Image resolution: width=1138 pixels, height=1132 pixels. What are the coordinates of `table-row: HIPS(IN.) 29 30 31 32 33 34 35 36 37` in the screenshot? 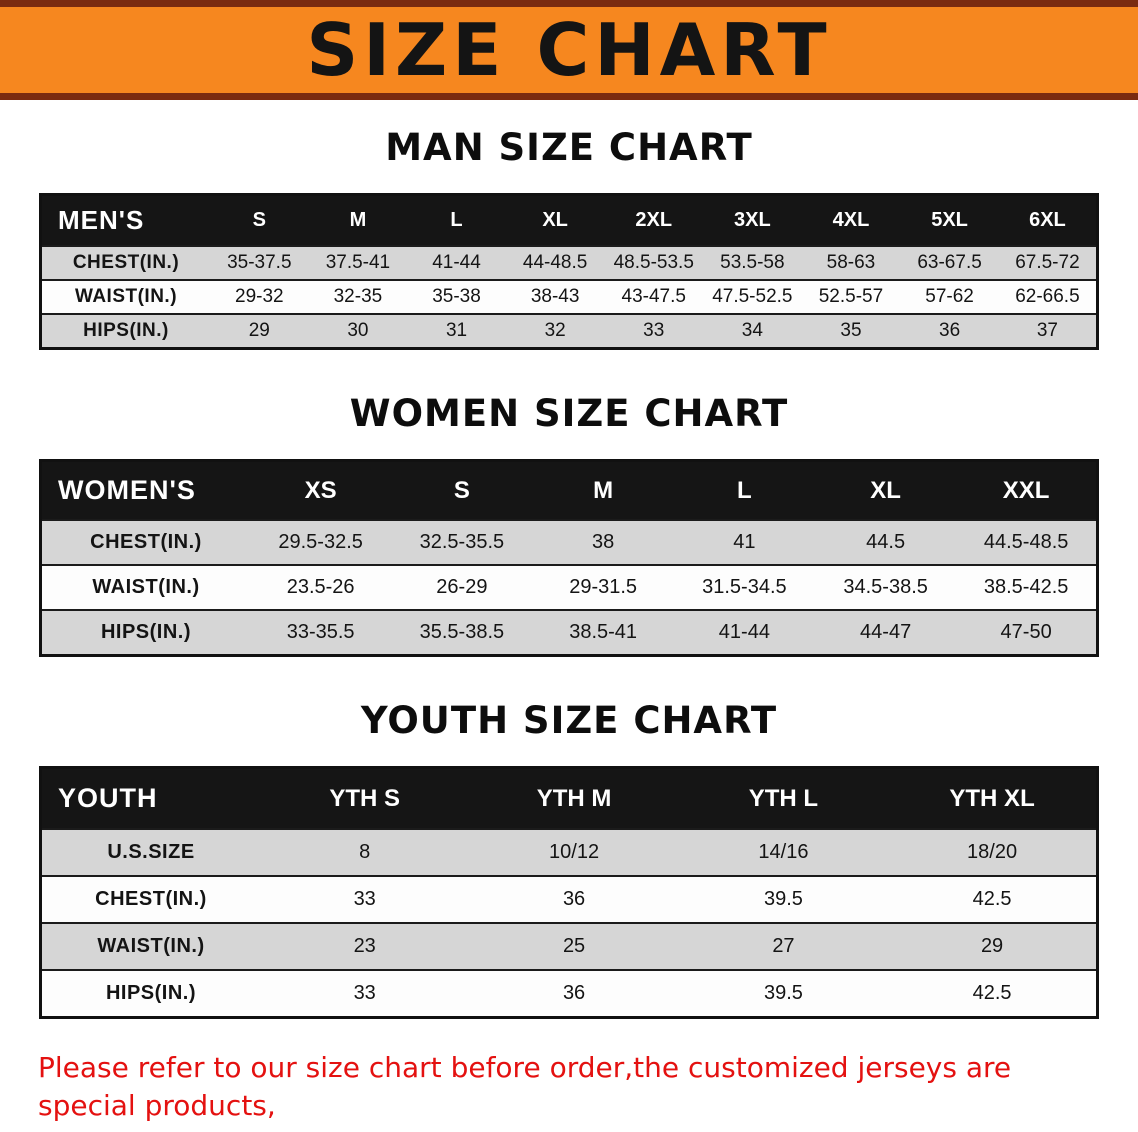 It's located at (569, 331).